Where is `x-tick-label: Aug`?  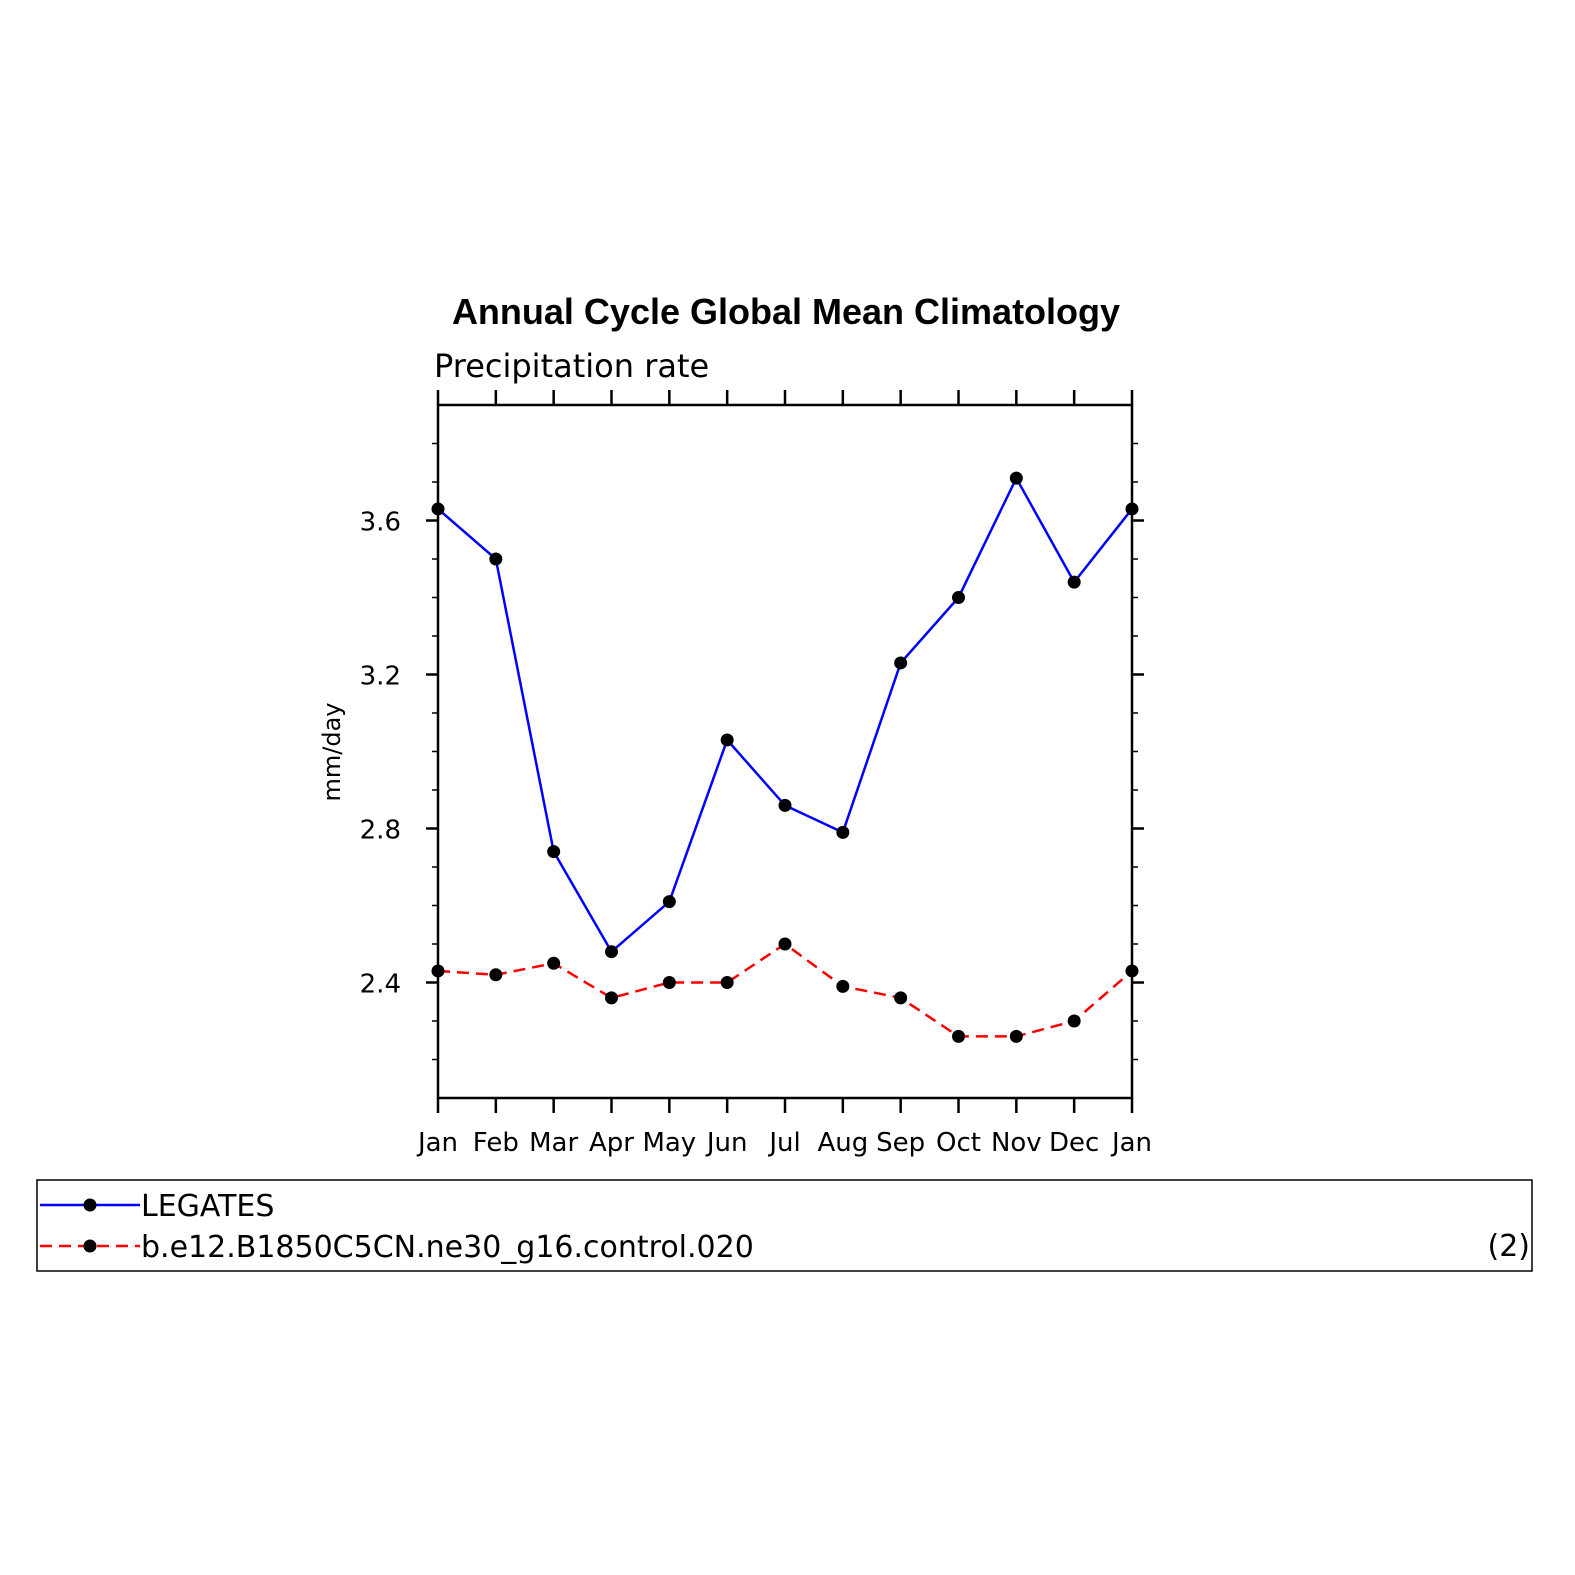
x-tick-label: Aug is located at coordinates (842, 1143).